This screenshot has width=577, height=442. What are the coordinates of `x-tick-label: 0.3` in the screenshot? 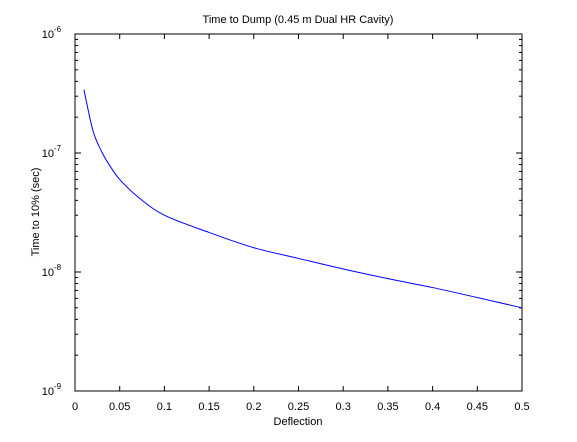 It's located at (343, 407).